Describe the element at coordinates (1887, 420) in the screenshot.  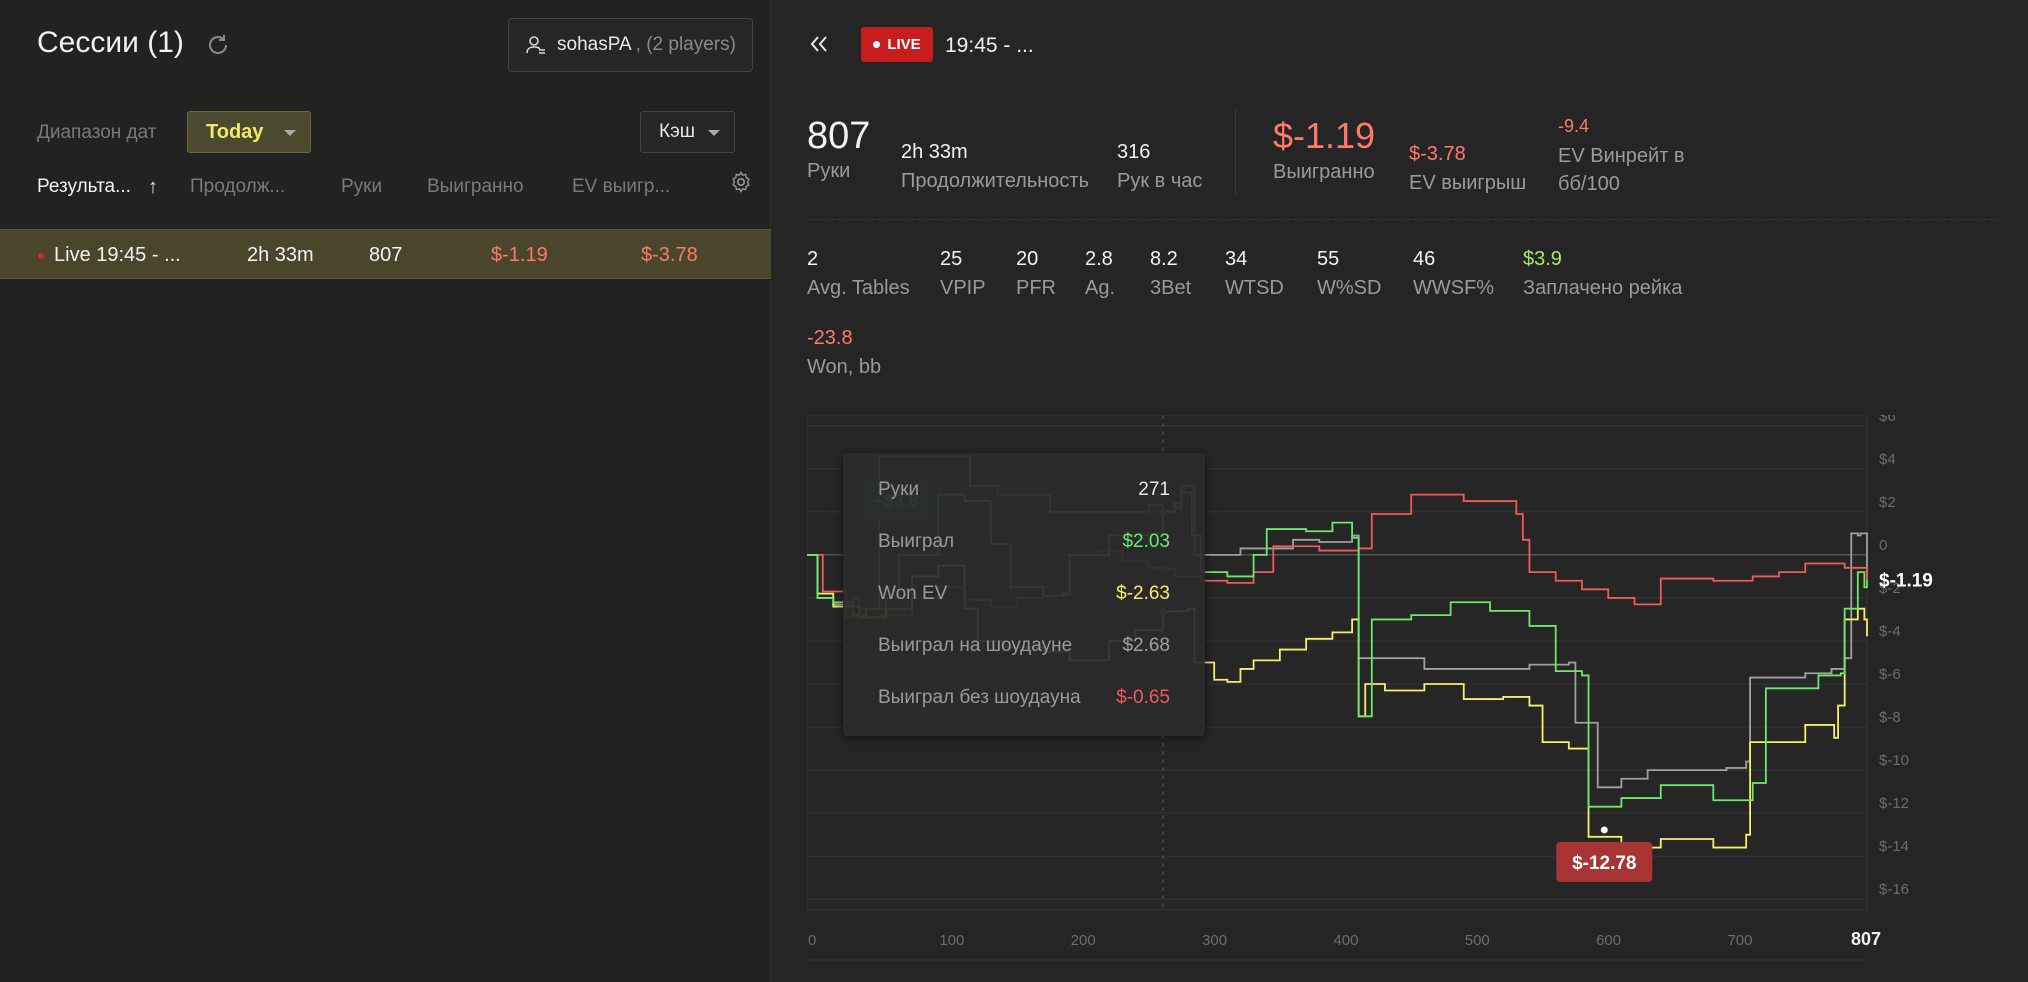
I see `y-tick-label: $6` at that location.